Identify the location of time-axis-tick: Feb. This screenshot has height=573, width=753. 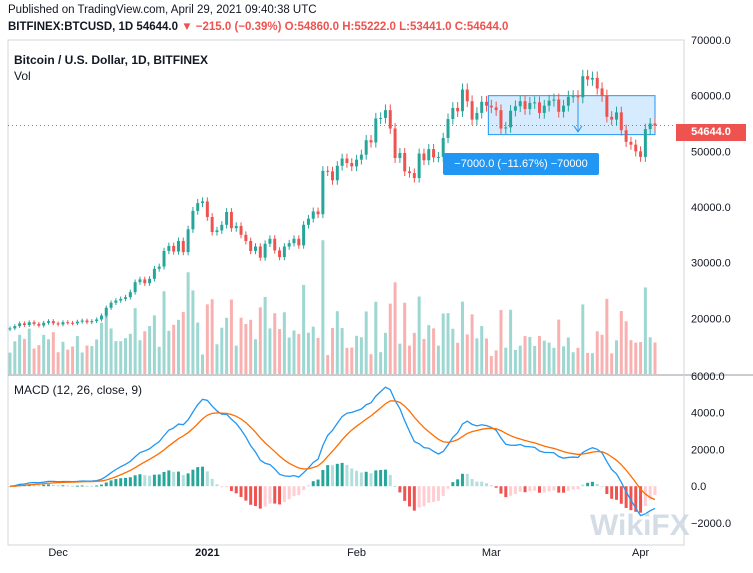
(356, 553).